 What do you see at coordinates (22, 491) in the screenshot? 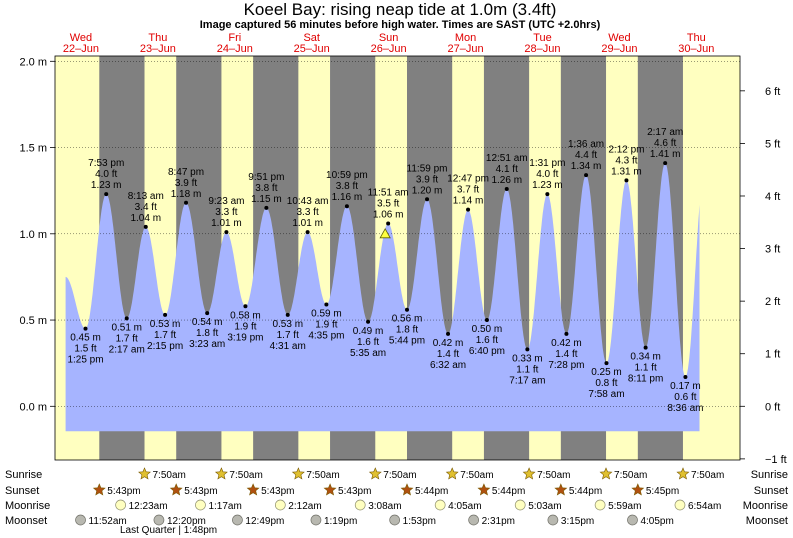
I see `row-label-left-sunset: Sunset` at bounding box center [22, 491].